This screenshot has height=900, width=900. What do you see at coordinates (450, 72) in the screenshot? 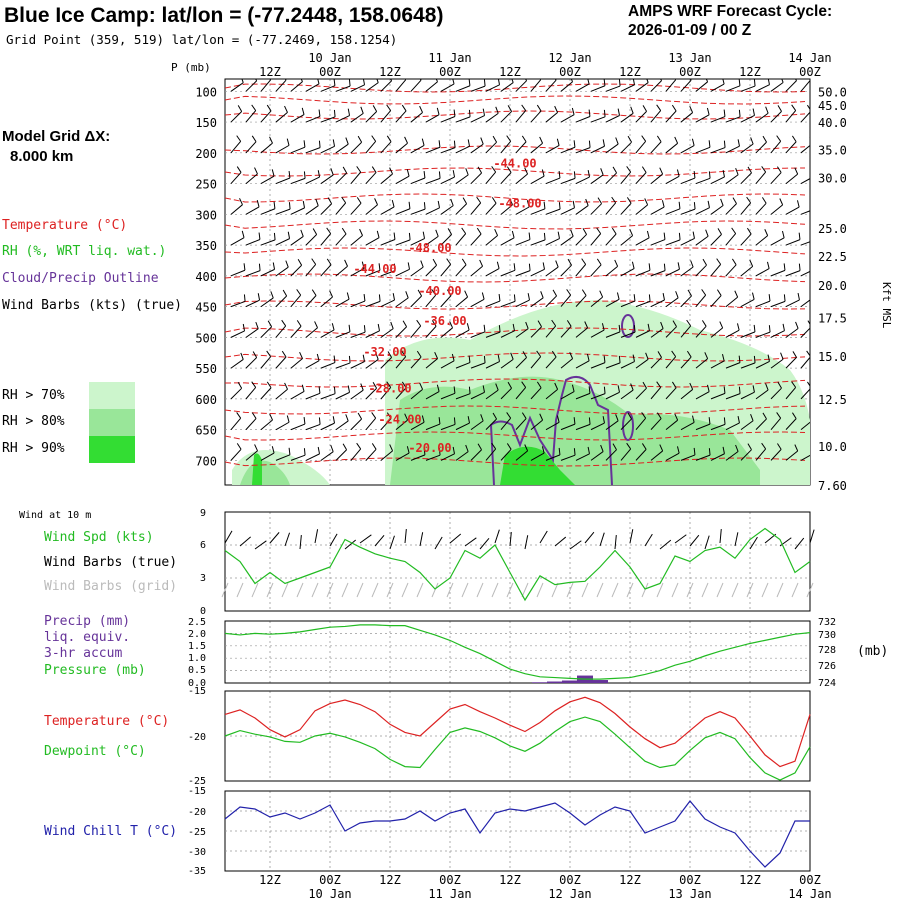
I see `top-hour-label: 00Z` at bounding box center [450, 72].